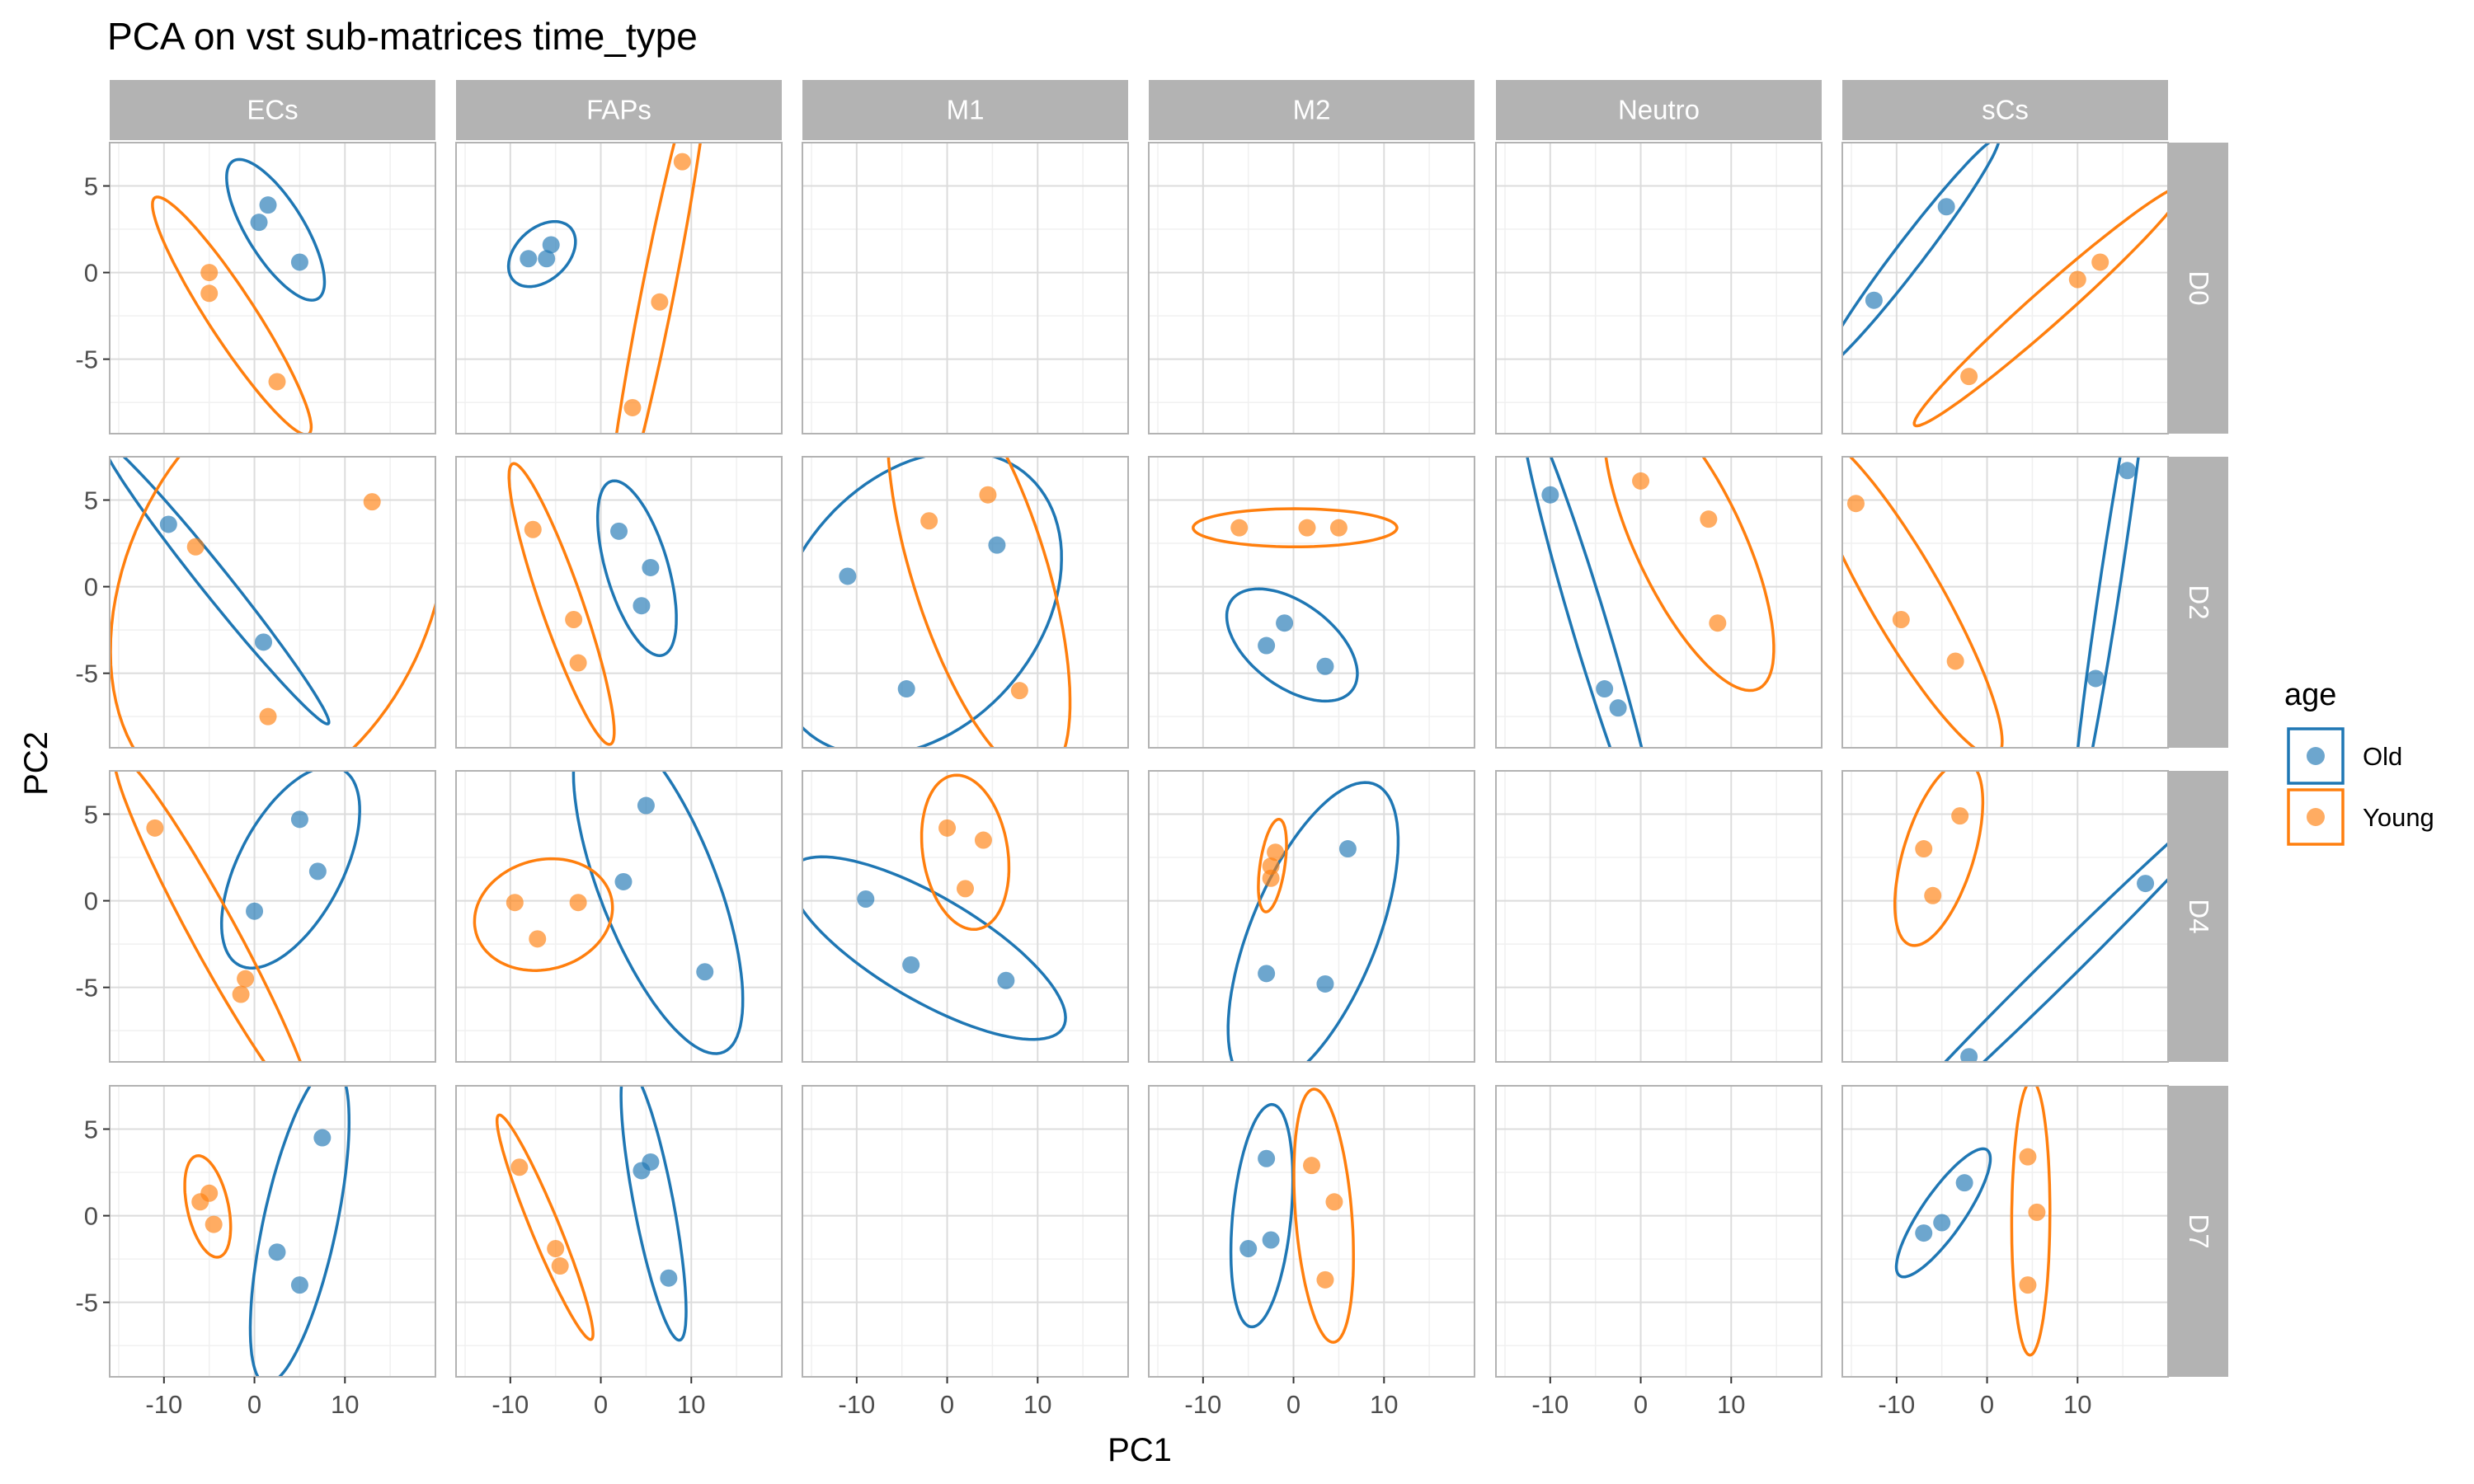 The image size is (2474, 1484). Describe the element at coordinates (36, 763) in the screenshot. I see `y-axis-label: PC2` at that location.